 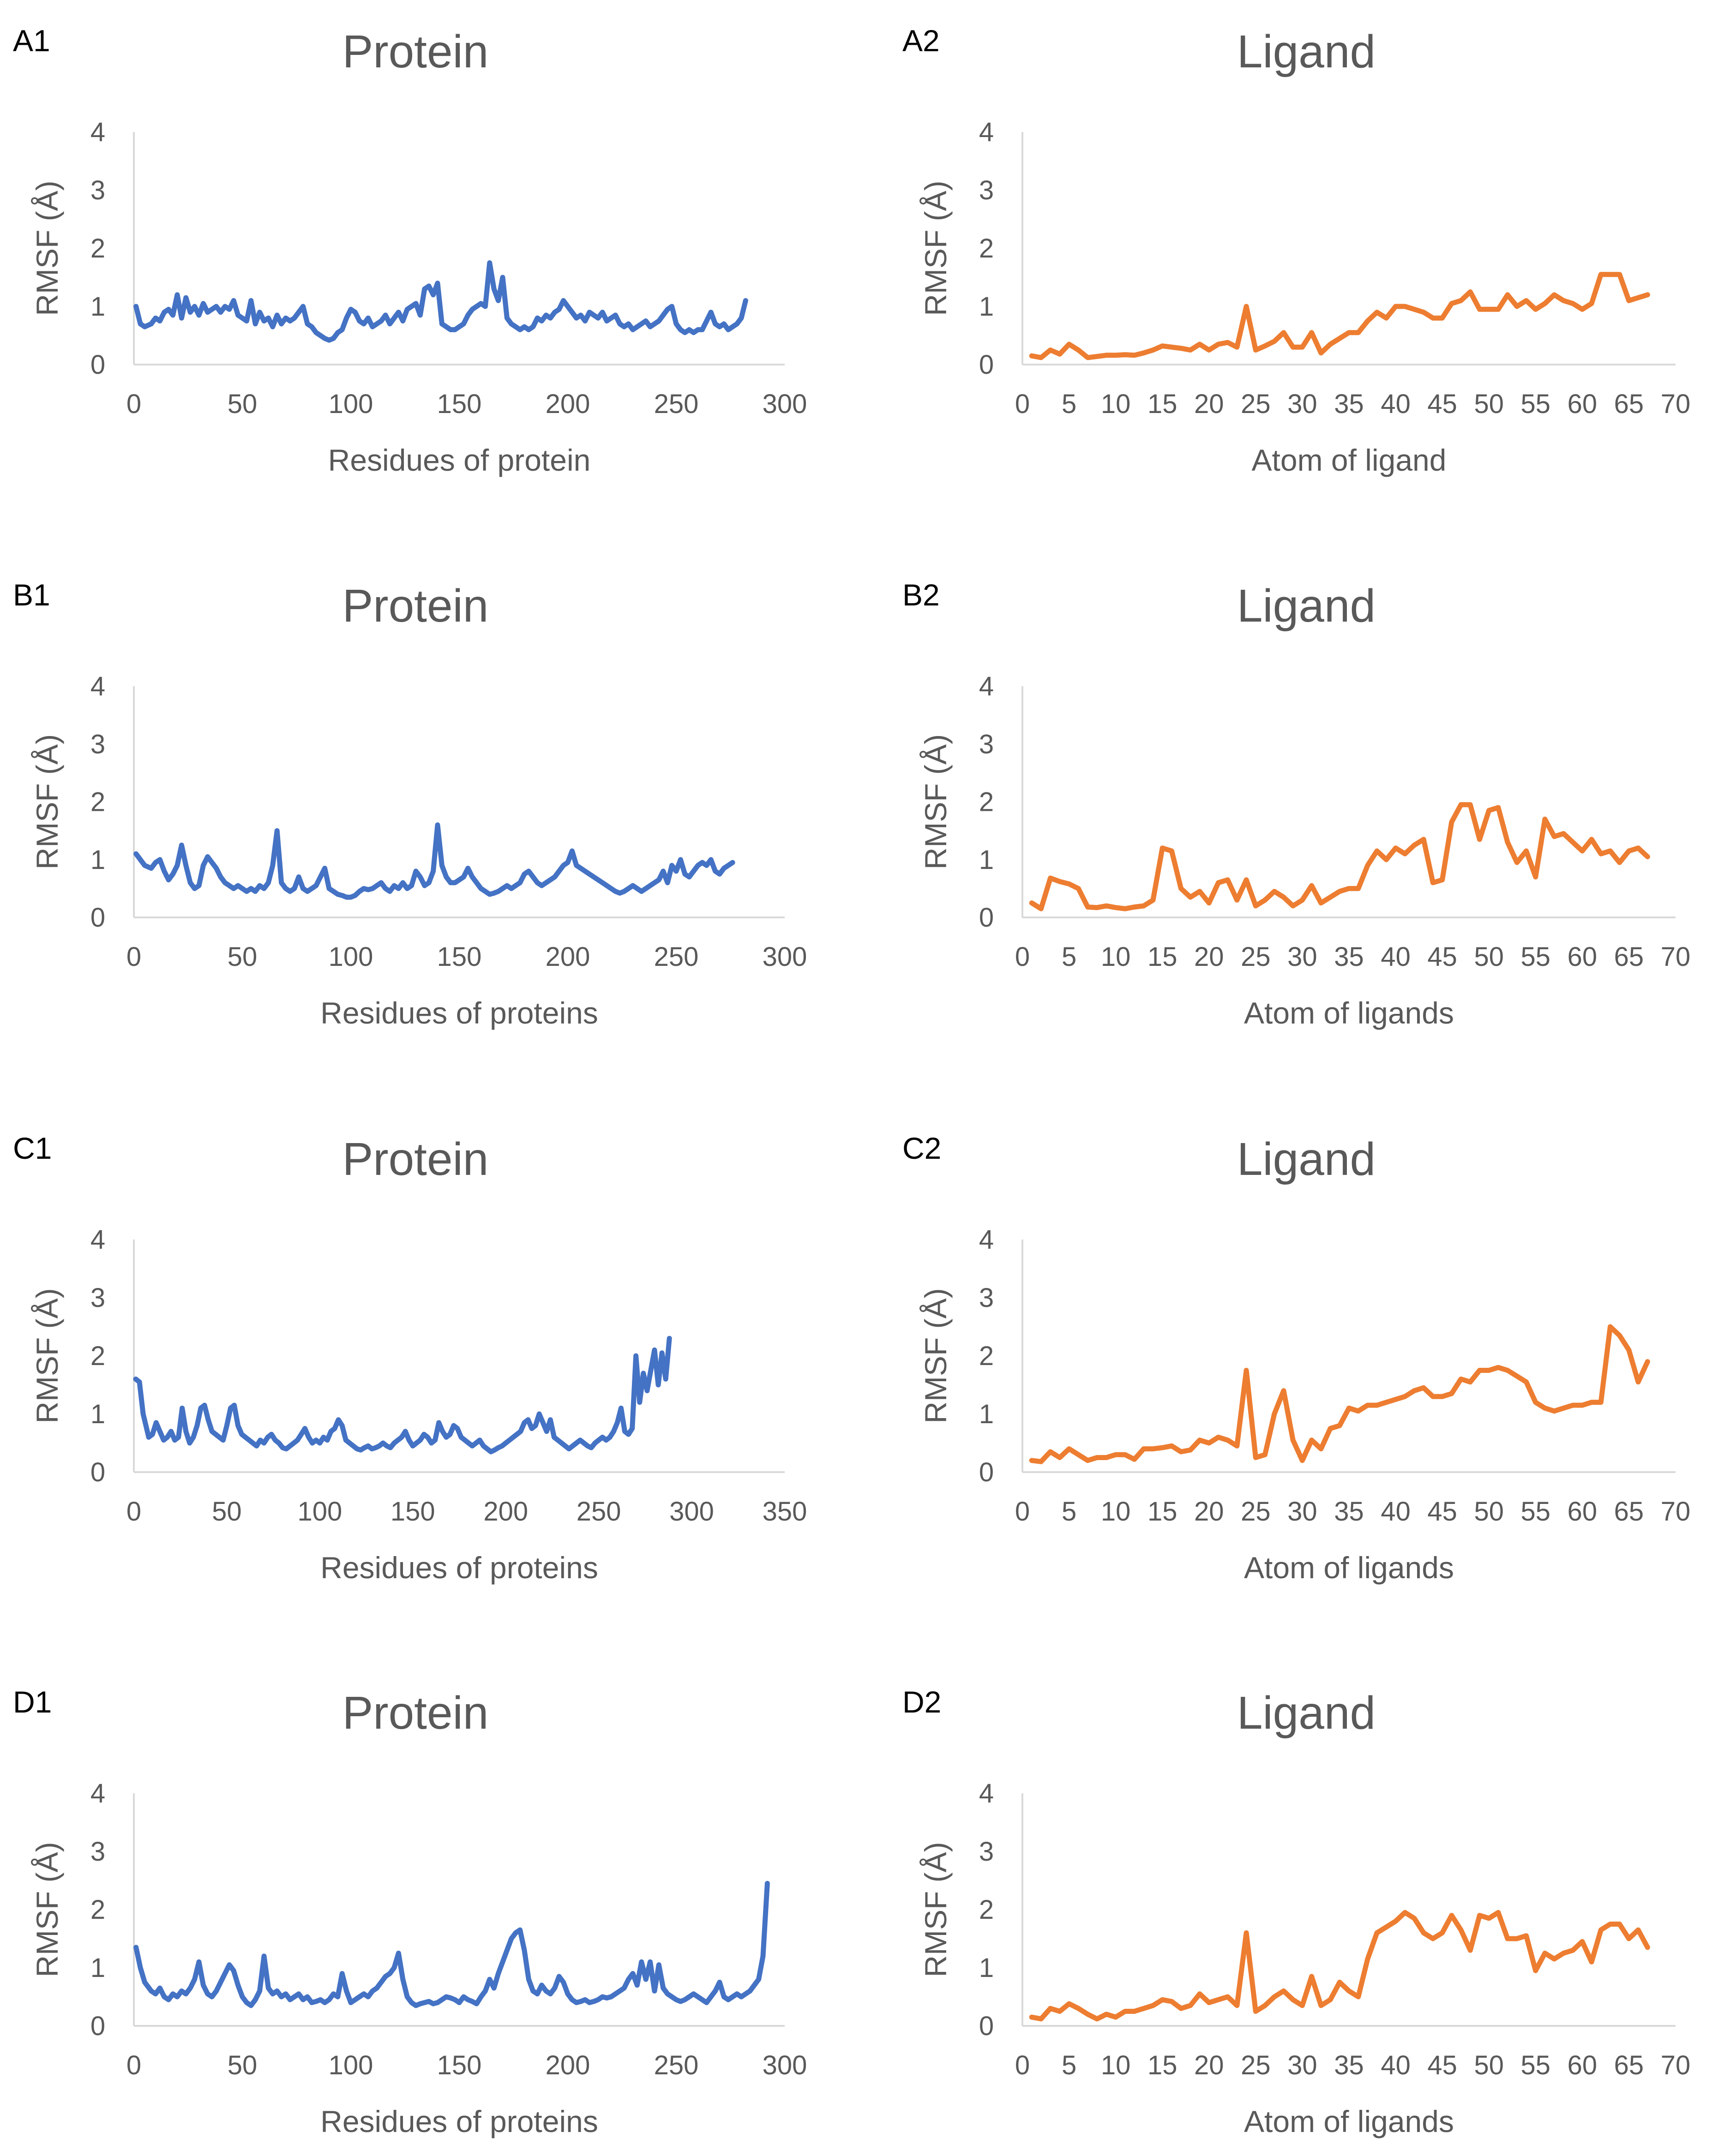 What do you see at coordinates (459, 1013) in the screenshot?
I see `x-axis-label: Residues of proteins` at bounding box center [459, 1013].